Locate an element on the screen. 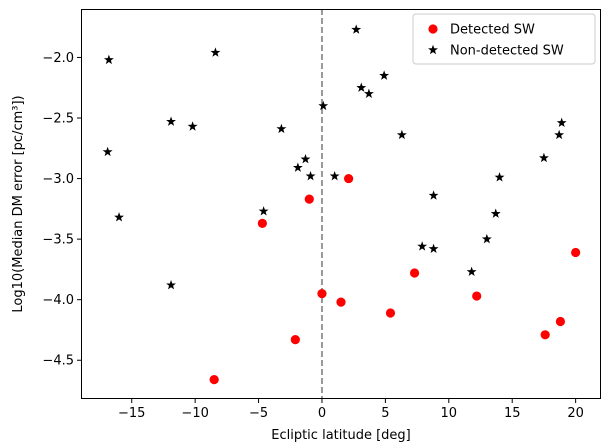 The height and width of the screenshot is (443, 602). legend-label: Detected SW is located at coordinates (492, 30).